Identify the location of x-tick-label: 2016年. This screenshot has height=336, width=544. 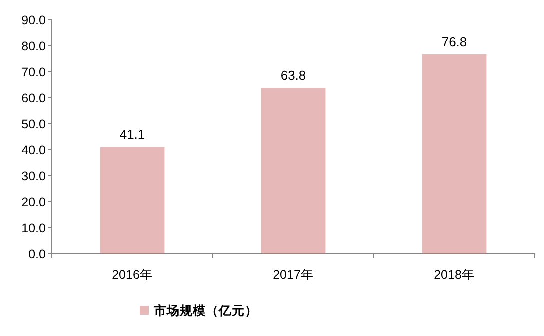
(132, 275).